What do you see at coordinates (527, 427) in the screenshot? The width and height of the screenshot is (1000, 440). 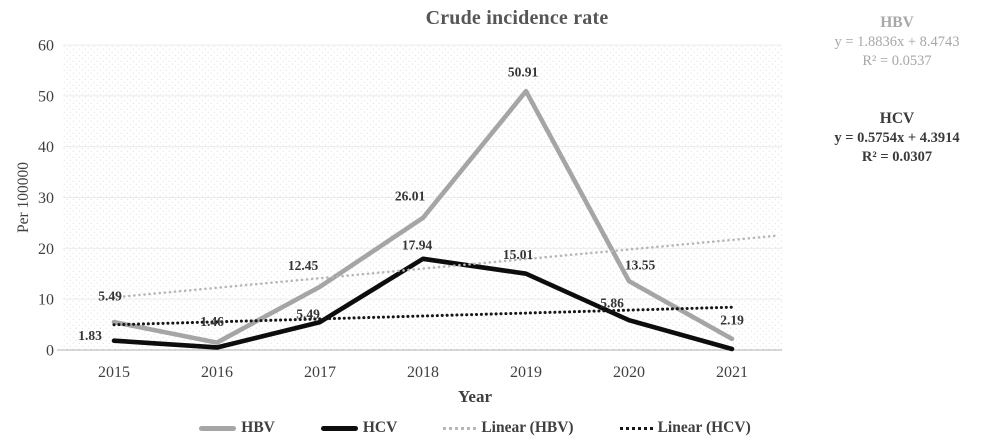 I see `legend-label: Linear (HBV)` at bounding box center [527, 427].